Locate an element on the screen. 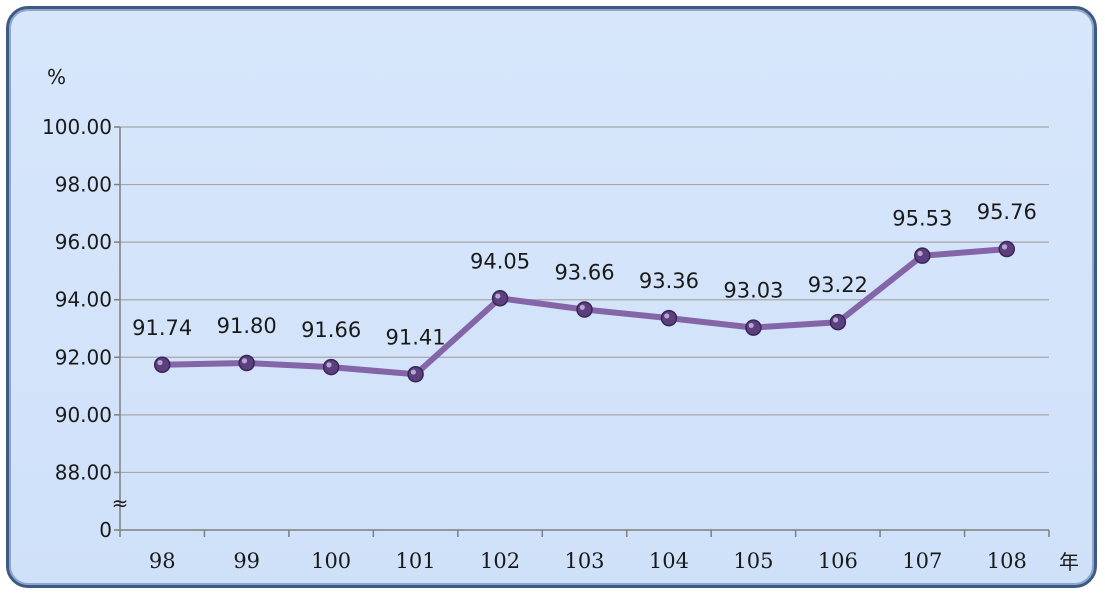 Image resolution: width=1105 pixels, height=594 pixels. x-tick-label: 103 is located at coordinates (584, 561).